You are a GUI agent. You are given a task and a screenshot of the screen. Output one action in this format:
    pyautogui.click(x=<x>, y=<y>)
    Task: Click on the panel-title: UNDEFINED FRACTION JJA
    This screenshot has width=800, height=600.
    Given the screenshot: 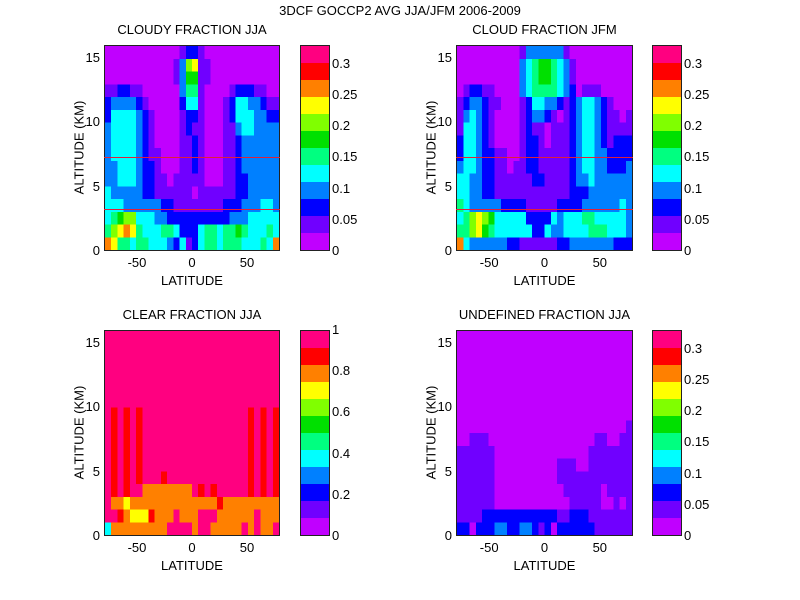 What is the action you would take?
    pyautogui.click(x=544, y=314)
    